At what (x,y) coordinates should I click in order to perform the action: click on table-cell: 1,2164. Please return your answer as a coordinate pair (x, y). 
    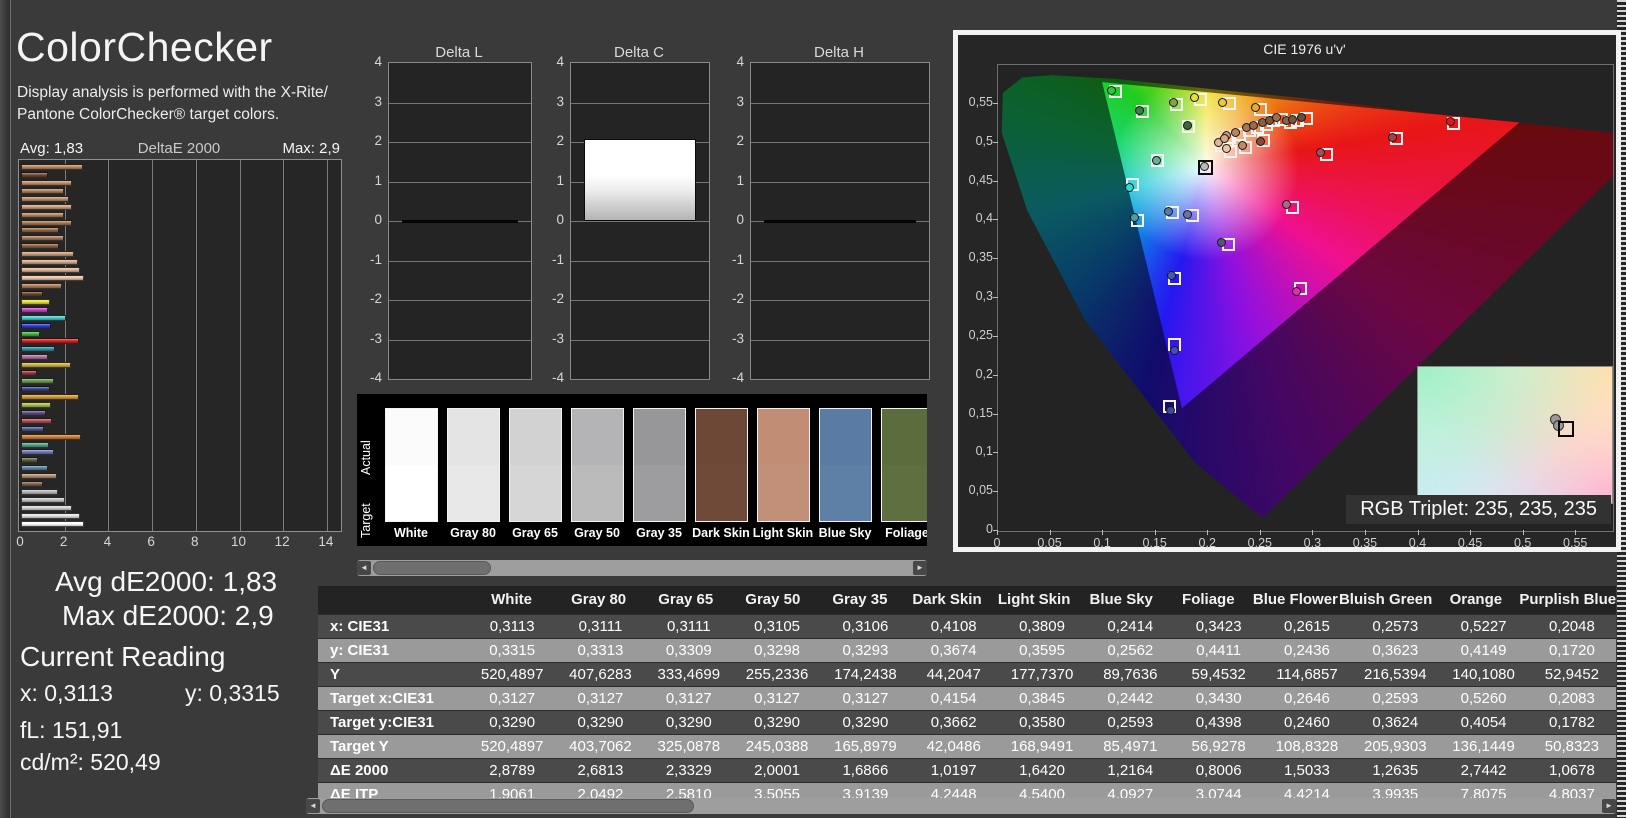
    Looking at the image, I should click on (1130, 770).